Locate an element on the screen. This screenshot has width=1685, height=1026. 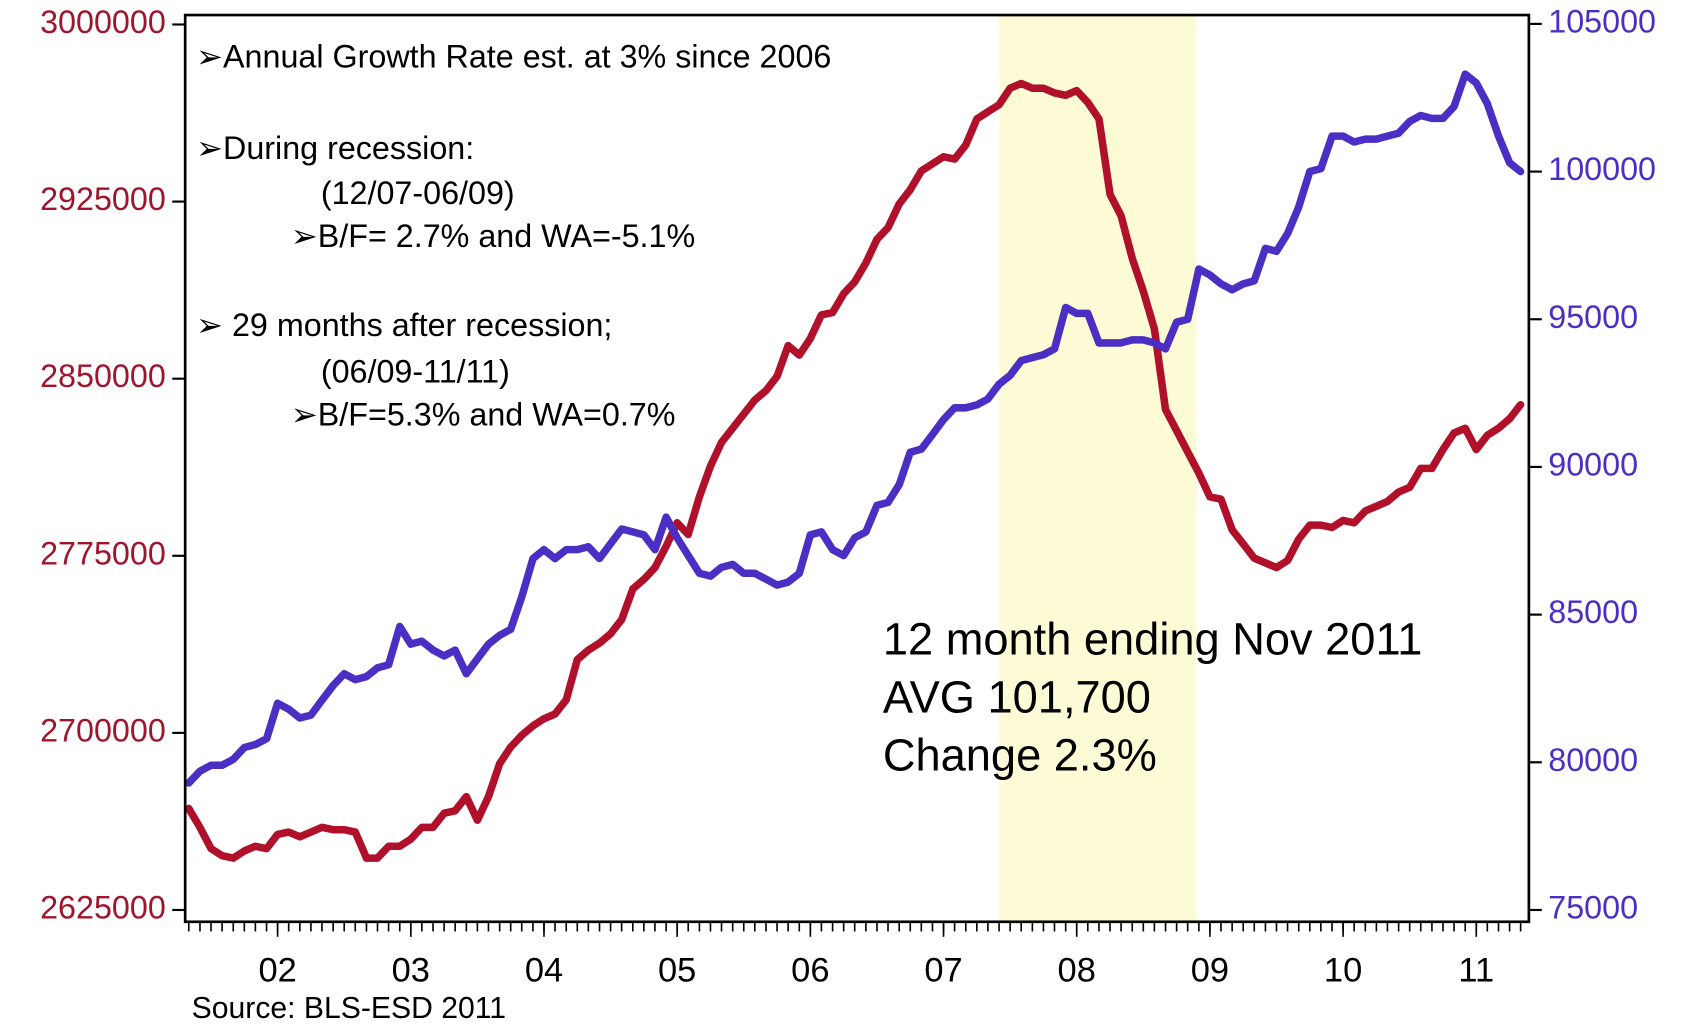
x-tick-label: 04 is located at coordinates (544, 970).